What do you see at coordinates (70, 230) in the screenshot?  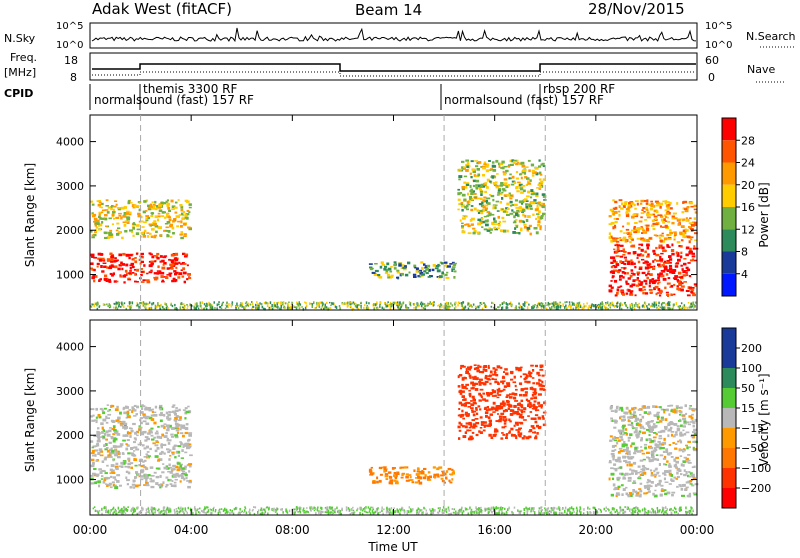 I see `y-tick-label: 2000` at bounding box center [70, 230].